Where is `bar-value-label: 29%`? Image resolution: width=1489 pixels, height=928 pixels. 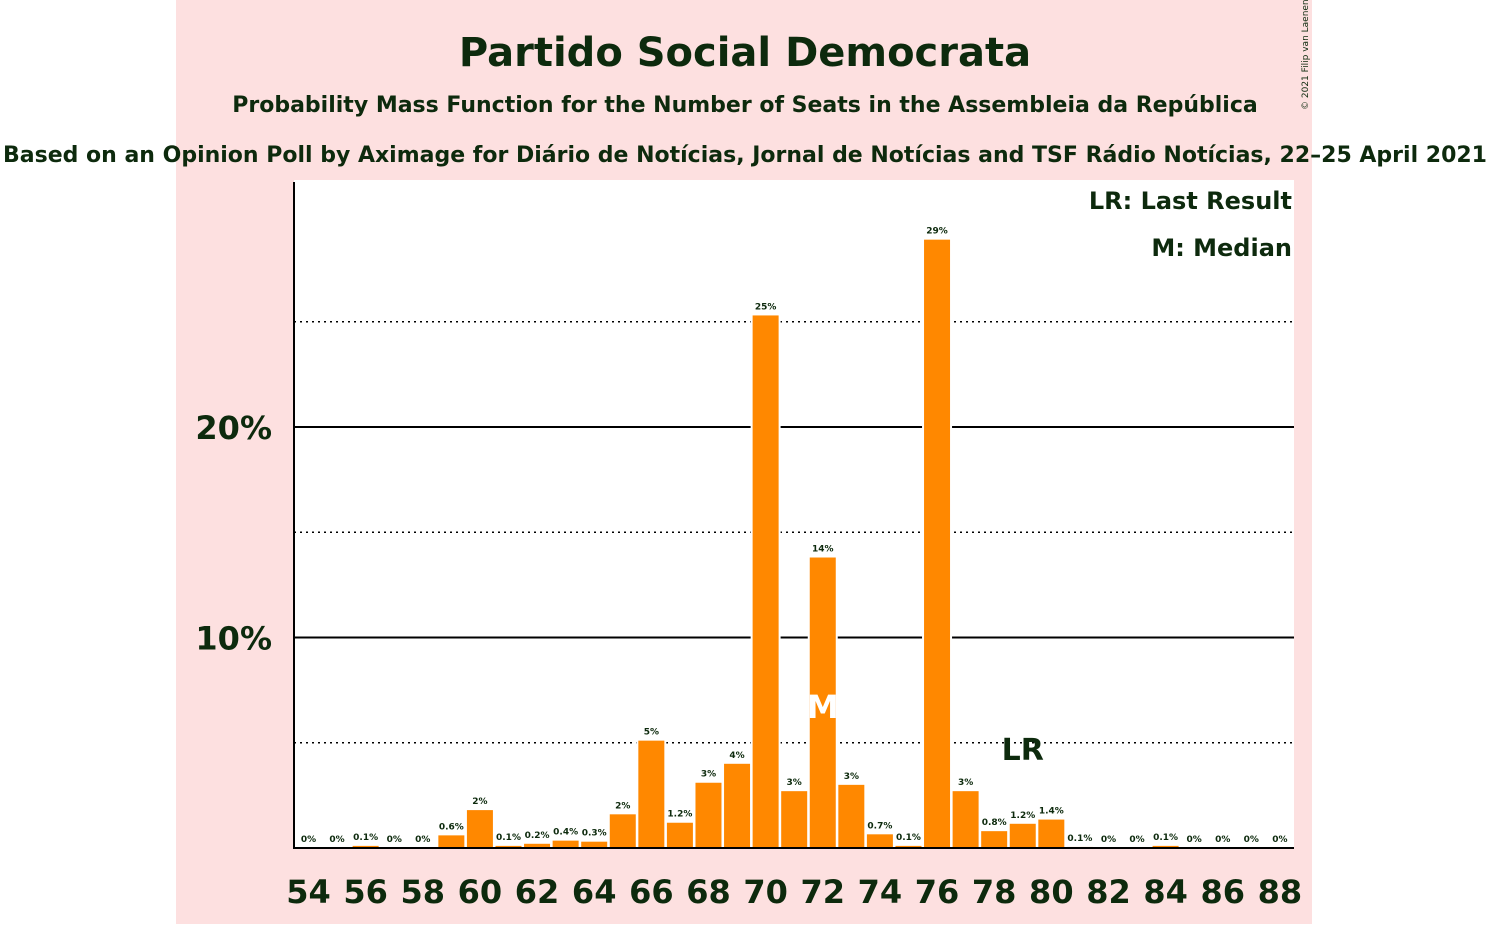 bar-value-label: 29% is located at coordinates (937, 232).